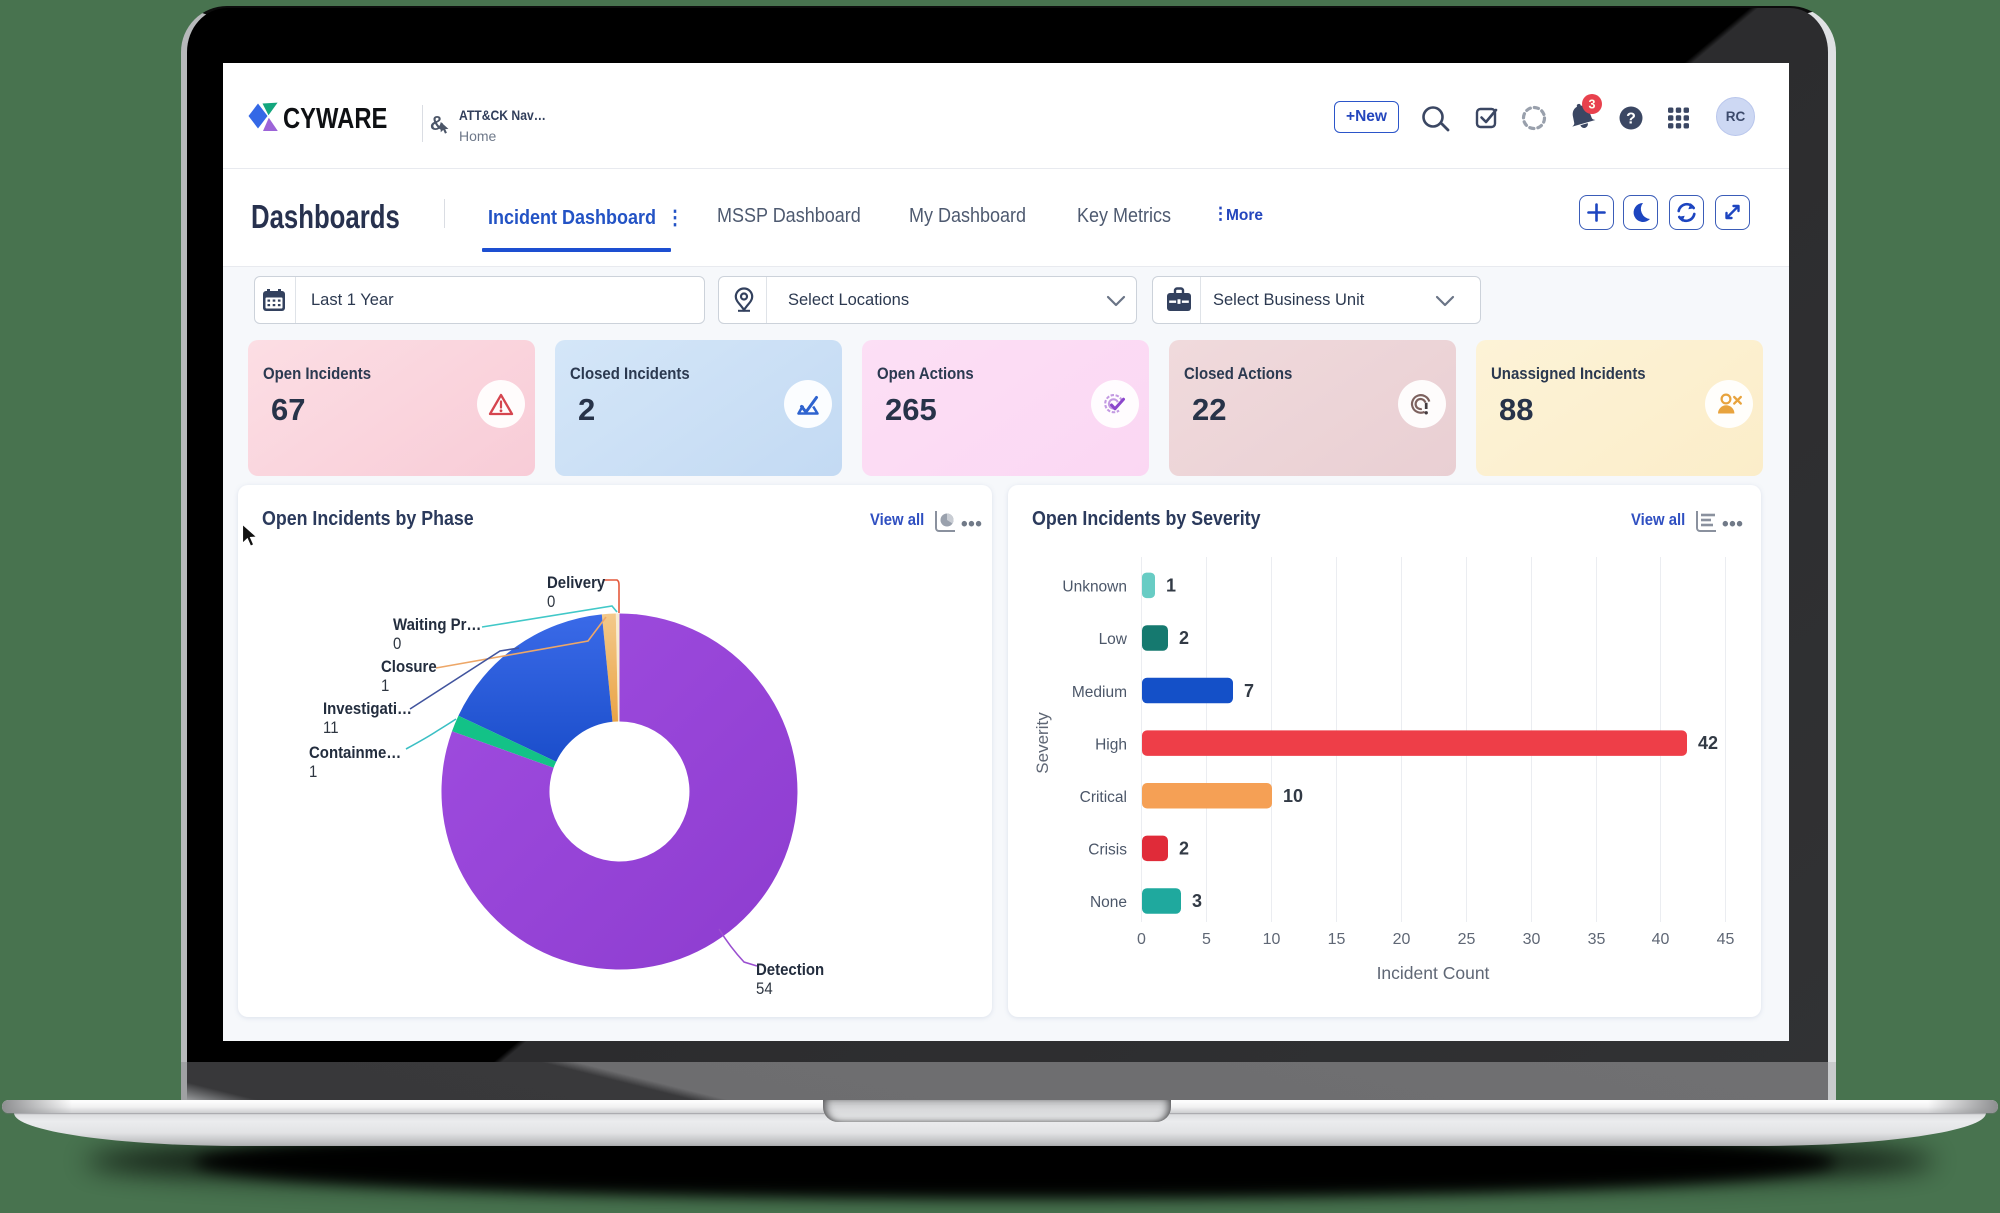 This screenshot has height=1213, width=2000. I want to click on svg-text: 25, so click(1467, 939).